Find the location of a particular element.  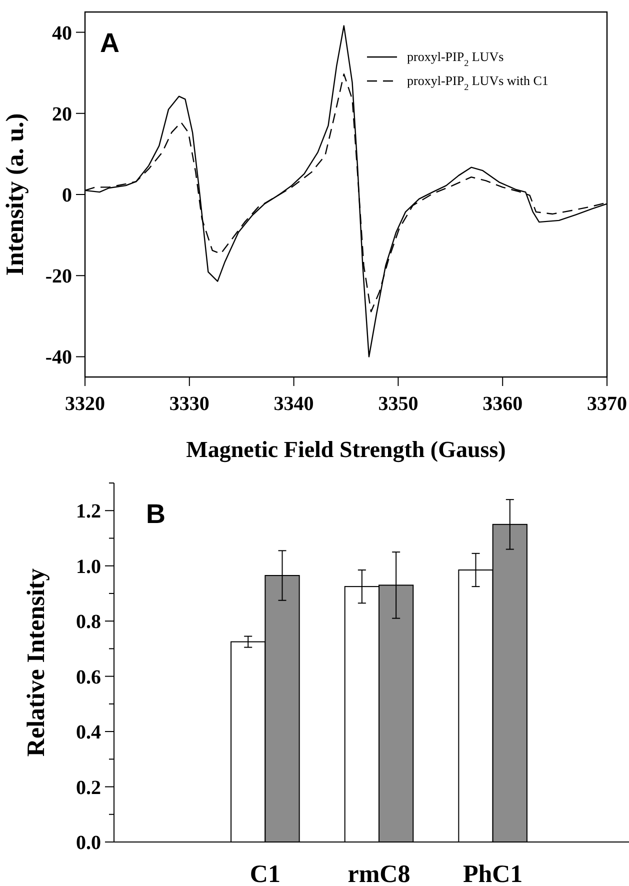

x-tick-label: 3360 is located at coordinates (502, 404).